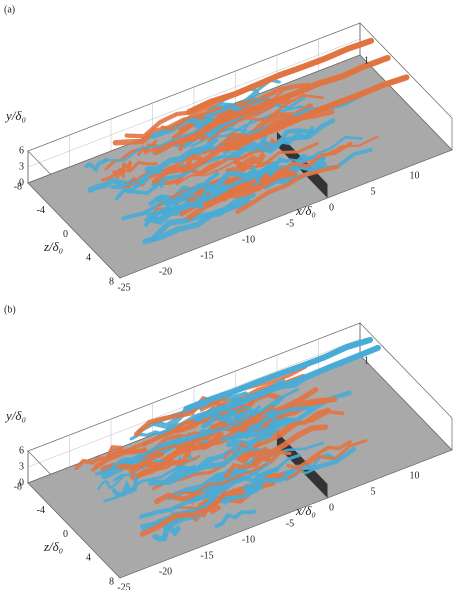  Describe the element at coordinates (21, 450) in the screenshot. I see `y-tick-label: 6` at that location.